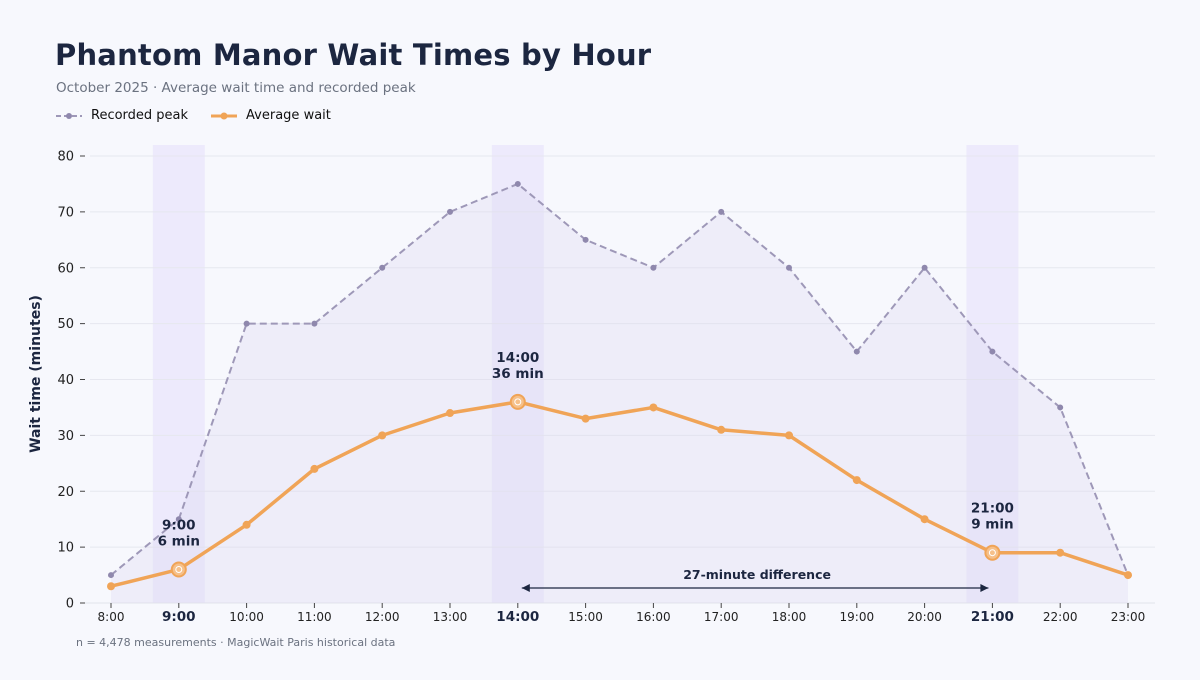 Image resolution: width=1200 pixels, height=680 pixels. Describe the element at coordinates (585, 617) in the screenshot. I see `x-tick-label: 15:00` at that location.